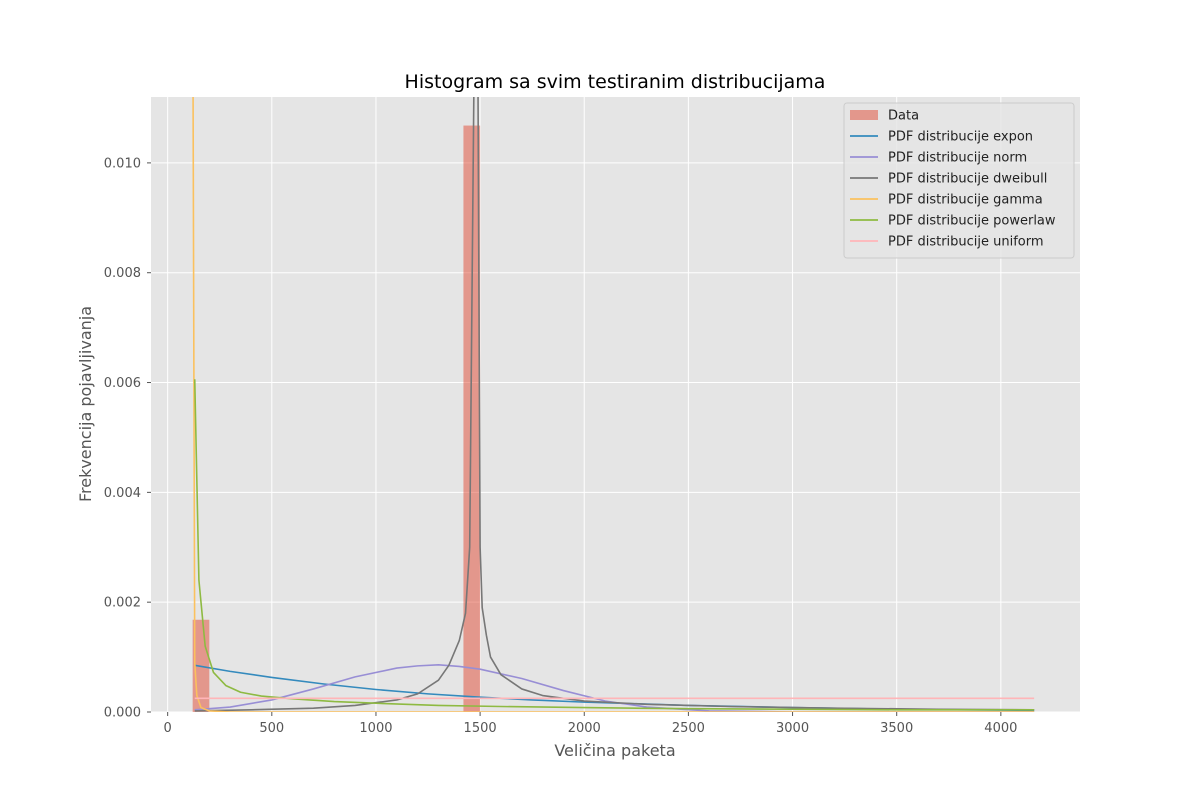 This screenshot has height=800, width=1200. Describe the element at coordinates (903, 116) in the screenshot. I see `legend-entry-label: Data` at that location.